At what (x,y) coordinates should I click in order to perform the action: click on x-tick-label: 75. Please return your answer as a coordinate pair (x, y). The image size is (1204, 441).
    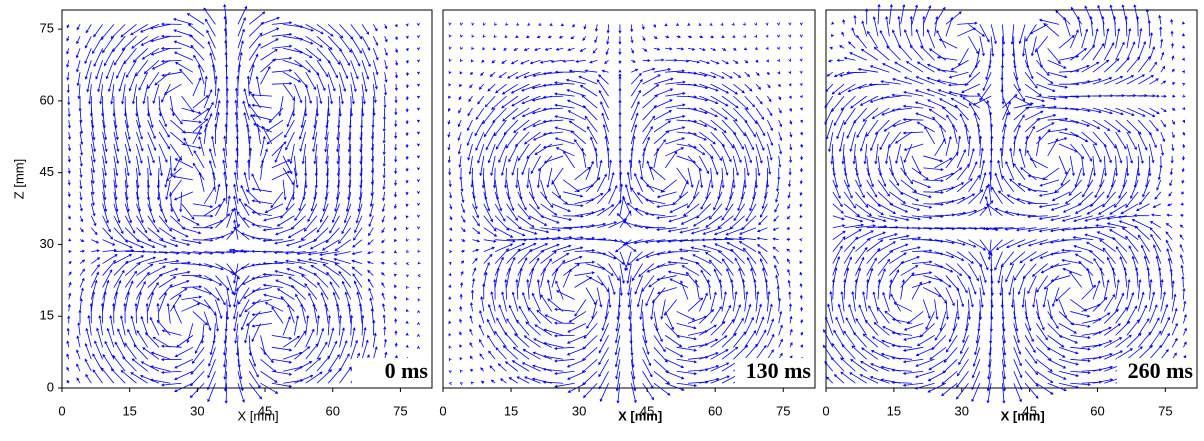
    Looking at the image, I should click on (400, 410).